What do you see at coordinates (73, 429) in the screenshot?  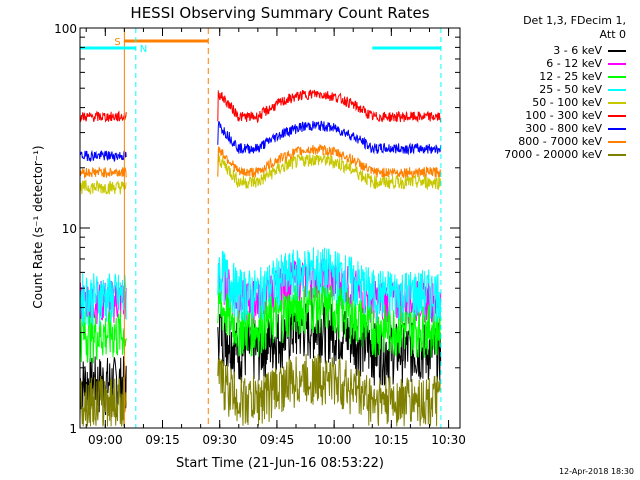 I see `y-tick-label-0: 1` at bounding box center [73, 429].